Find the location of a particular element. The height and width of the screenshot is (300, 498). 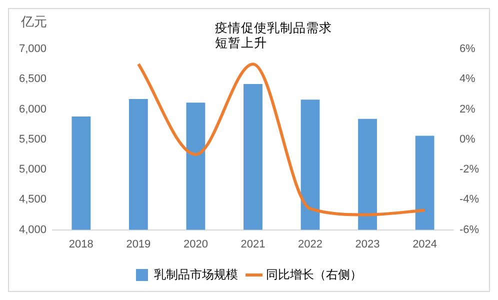

x-tick-label: 2018 is located at coordinates (81, 244).